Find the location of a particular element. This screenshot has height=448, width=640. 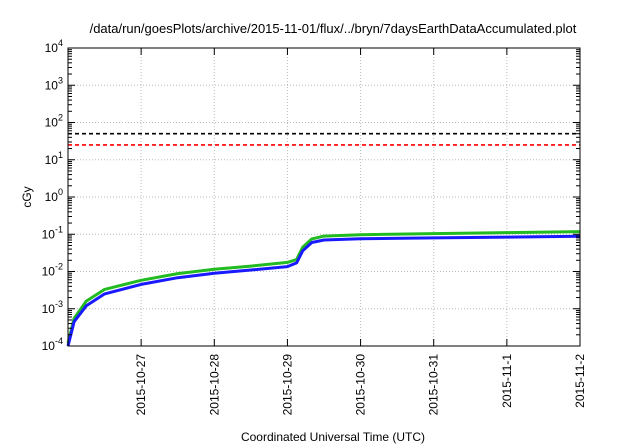

x-tick-label: 2015-10-29 is located at coordinates (287, 385).